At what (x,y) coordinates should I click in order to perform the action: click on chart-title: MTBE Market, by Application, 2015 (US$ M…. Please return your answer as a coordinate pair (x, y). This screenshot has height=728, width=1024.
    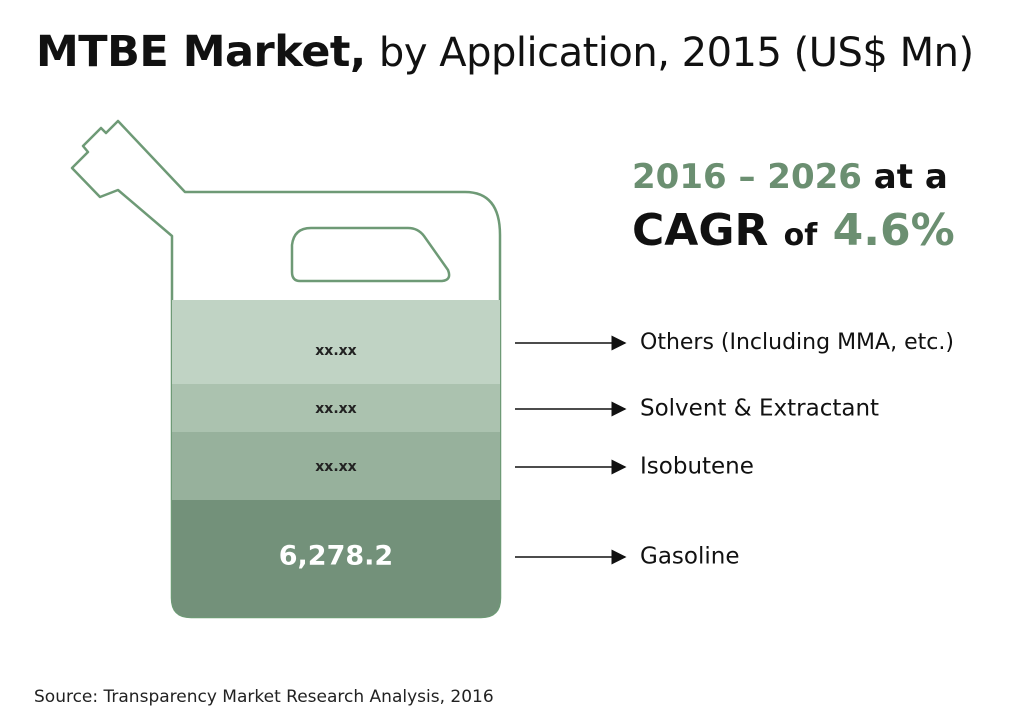
    Looking at the image, I should click on (521, 52).